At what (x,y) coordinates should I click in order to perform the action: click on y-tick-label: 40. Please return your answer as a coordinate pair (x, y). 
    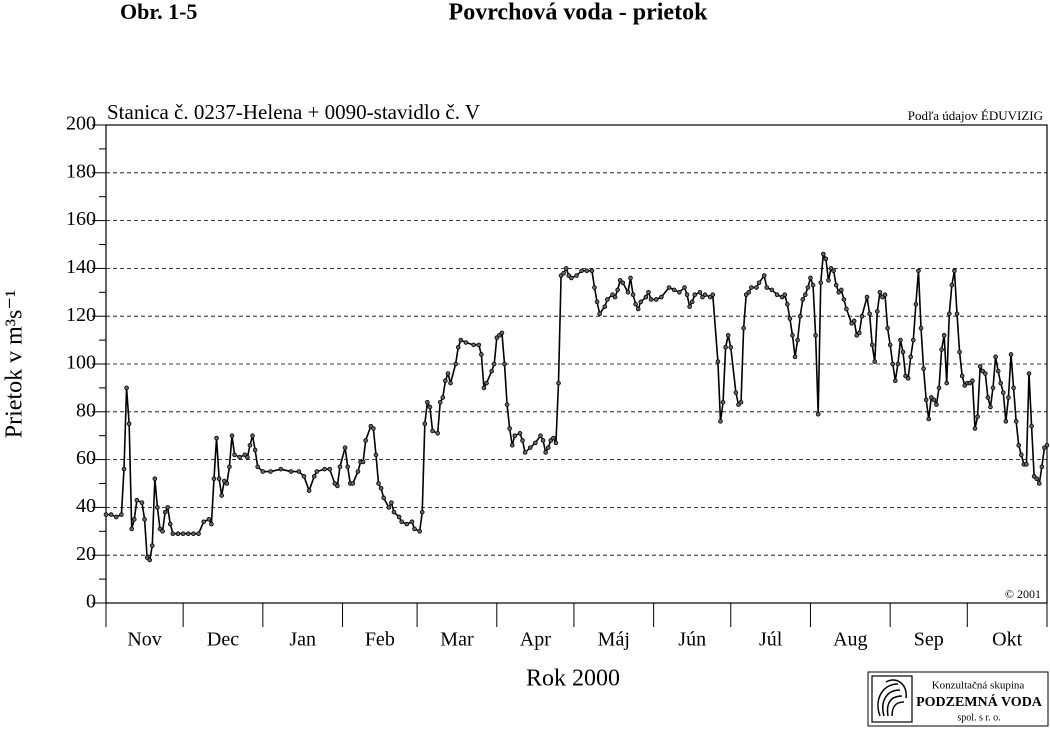
    Looking at the image, I should click on (86, 506).